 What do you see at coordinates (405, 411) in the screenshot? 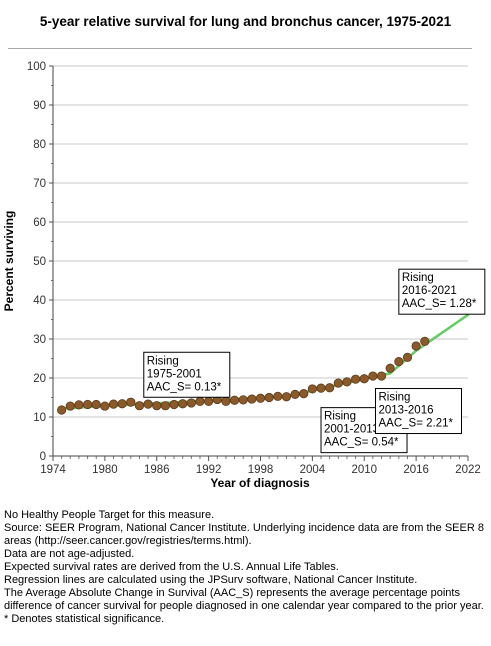
I see `annotation-text: 2013-2016` at bounding box center [405, 411].